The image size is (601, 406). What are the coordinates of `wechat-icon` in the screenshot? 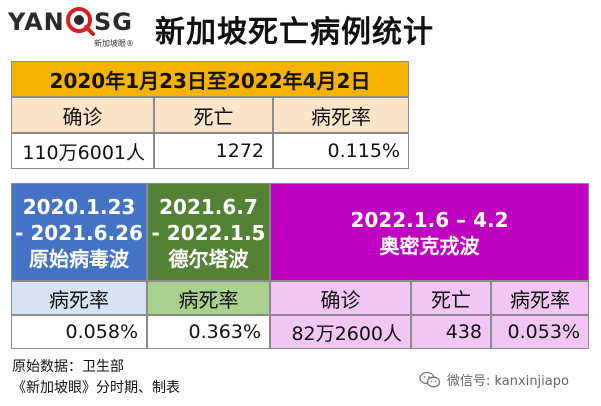 It's located at (430, 379).